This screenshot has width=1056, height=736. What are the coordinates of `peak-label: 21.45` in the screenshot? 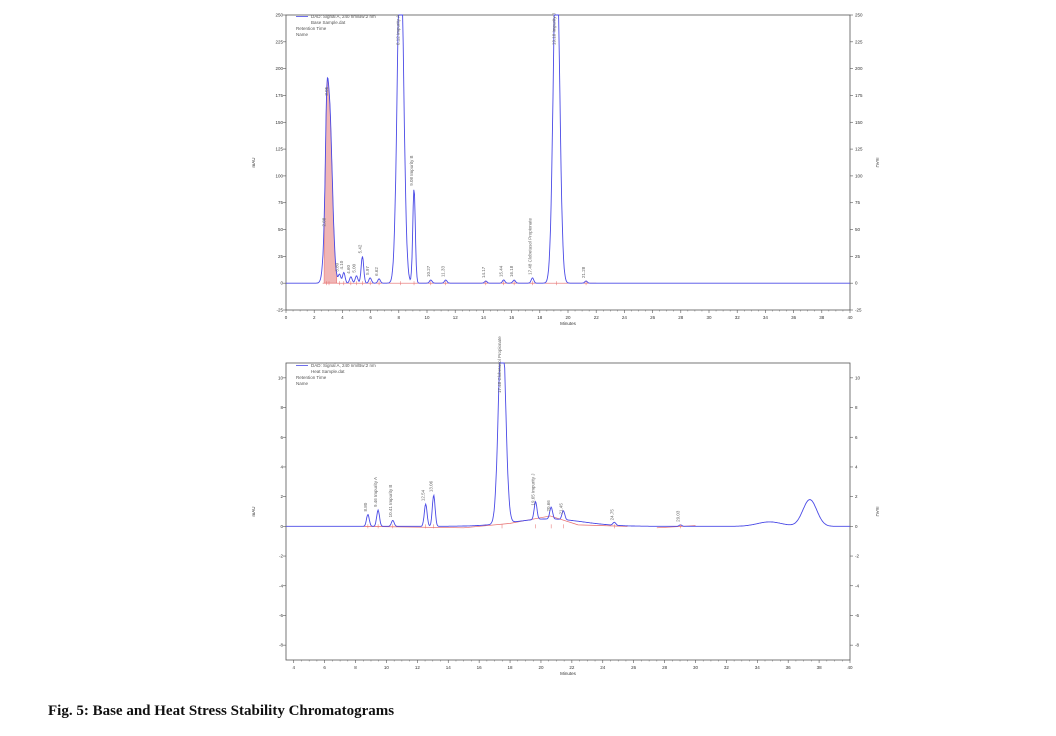 It's located at (560, 509).